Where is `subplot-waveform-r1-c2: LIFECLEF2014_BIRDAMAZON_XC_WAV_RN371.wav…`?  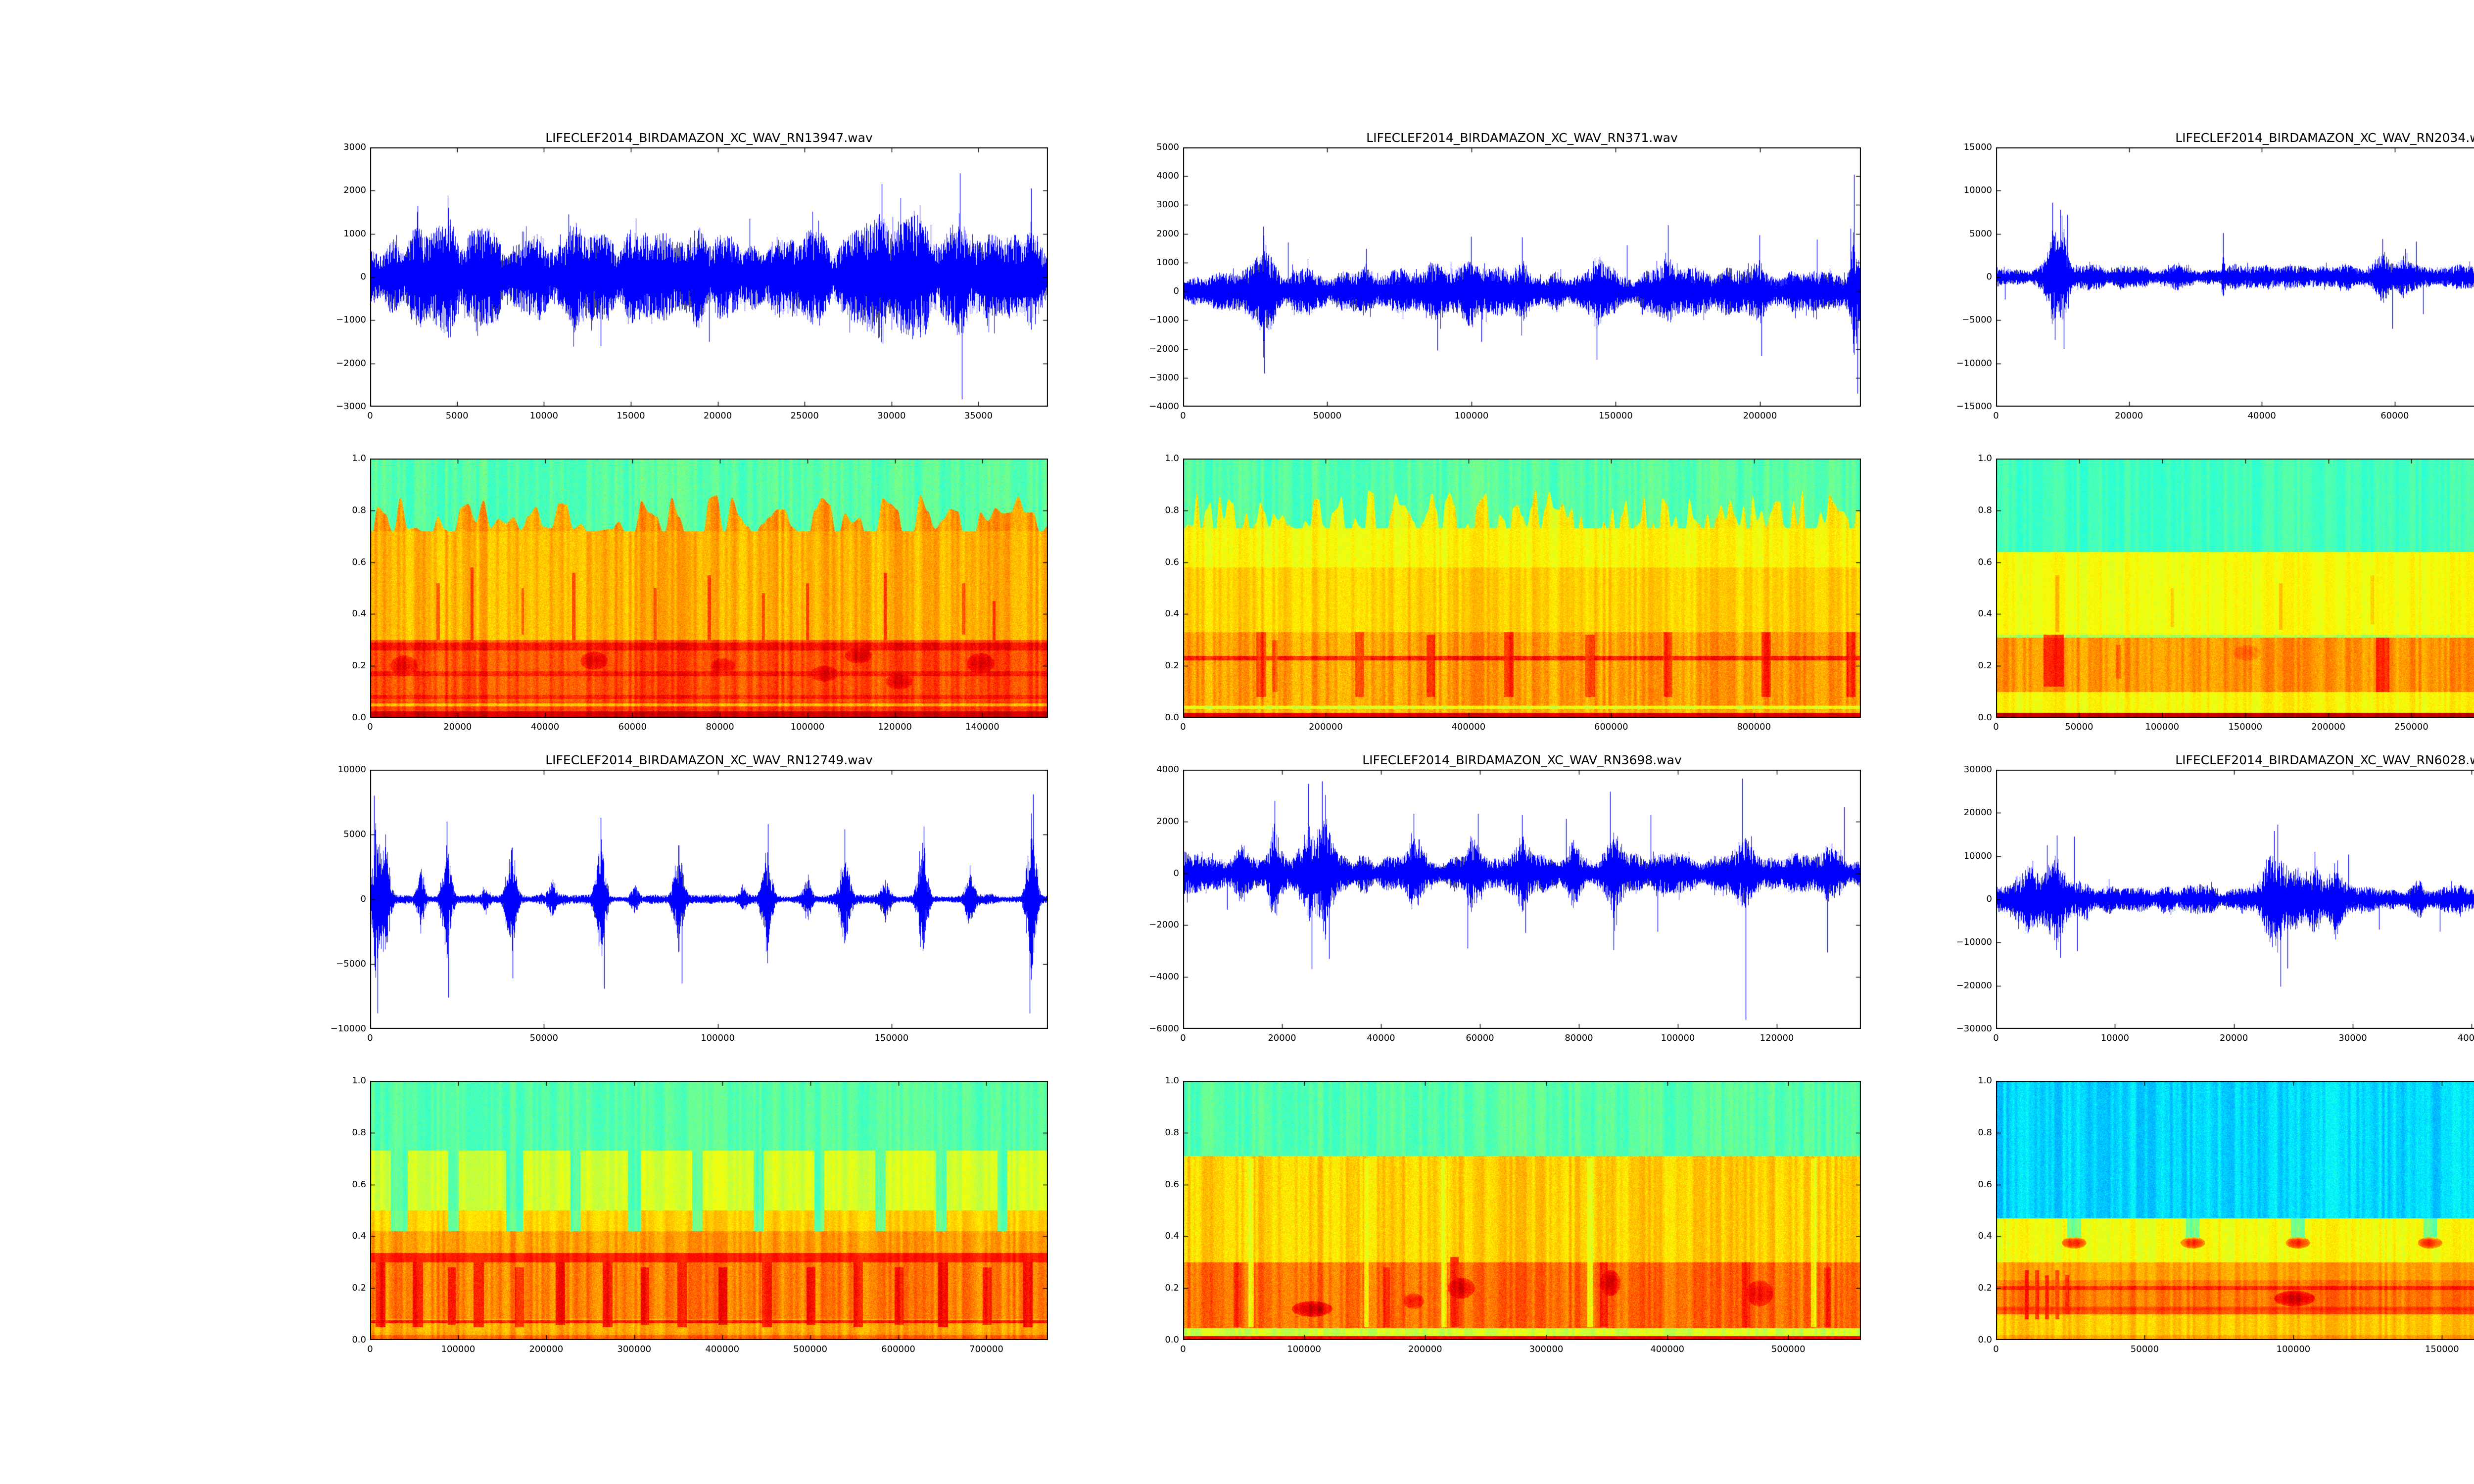 subplot-waveform-r1-c2: LIFECLEF2014_BIRDAMAZON_XC_WAV_RN371.wav… is located at coordinates (1488, 276).